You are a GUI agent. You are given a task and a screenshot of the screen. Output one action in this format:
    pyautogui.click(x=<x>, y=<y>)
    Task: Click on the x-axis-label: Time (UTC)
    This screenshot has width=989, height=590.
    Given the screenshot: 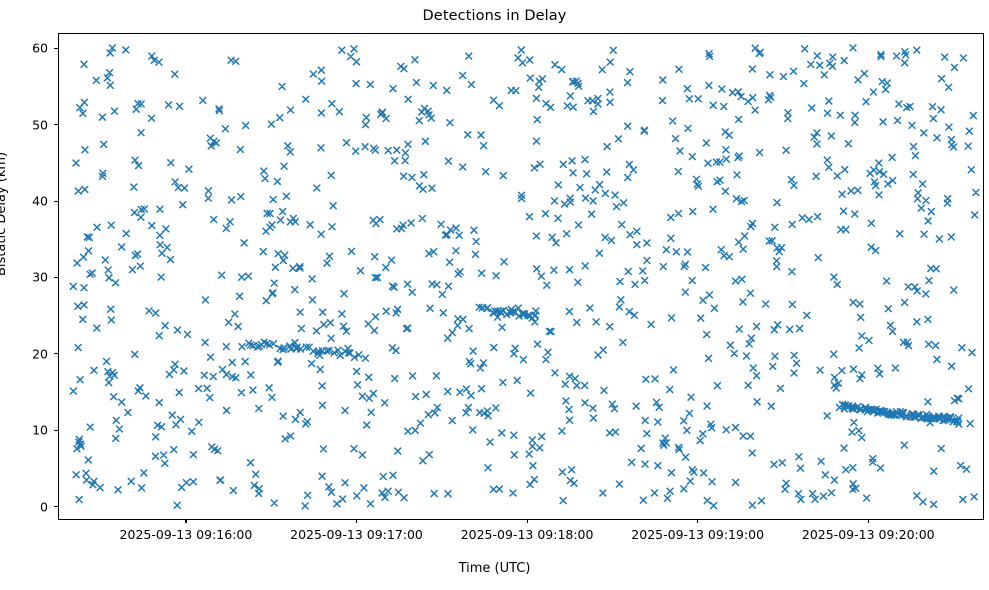 What is the action you would take?
    pyautogui.click(x=494, y=568)
    